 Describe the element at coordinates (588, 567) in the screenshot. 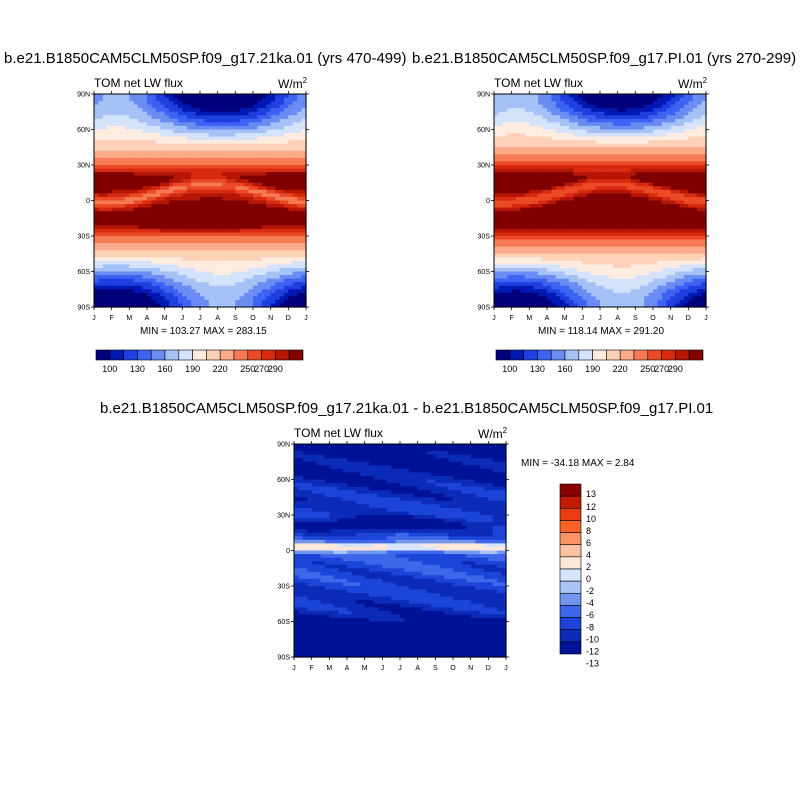

I see `panel3-colorbar-label: 2` at that location.